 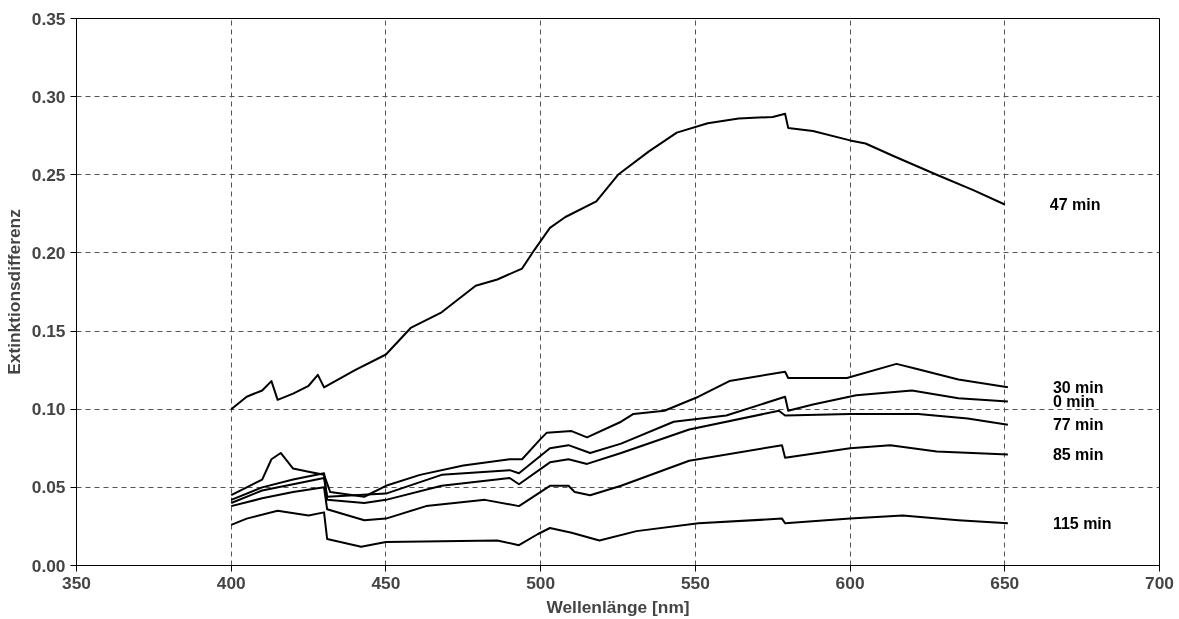 I want to click on y-tick-label: 0.20, so click(x=48, y=252).